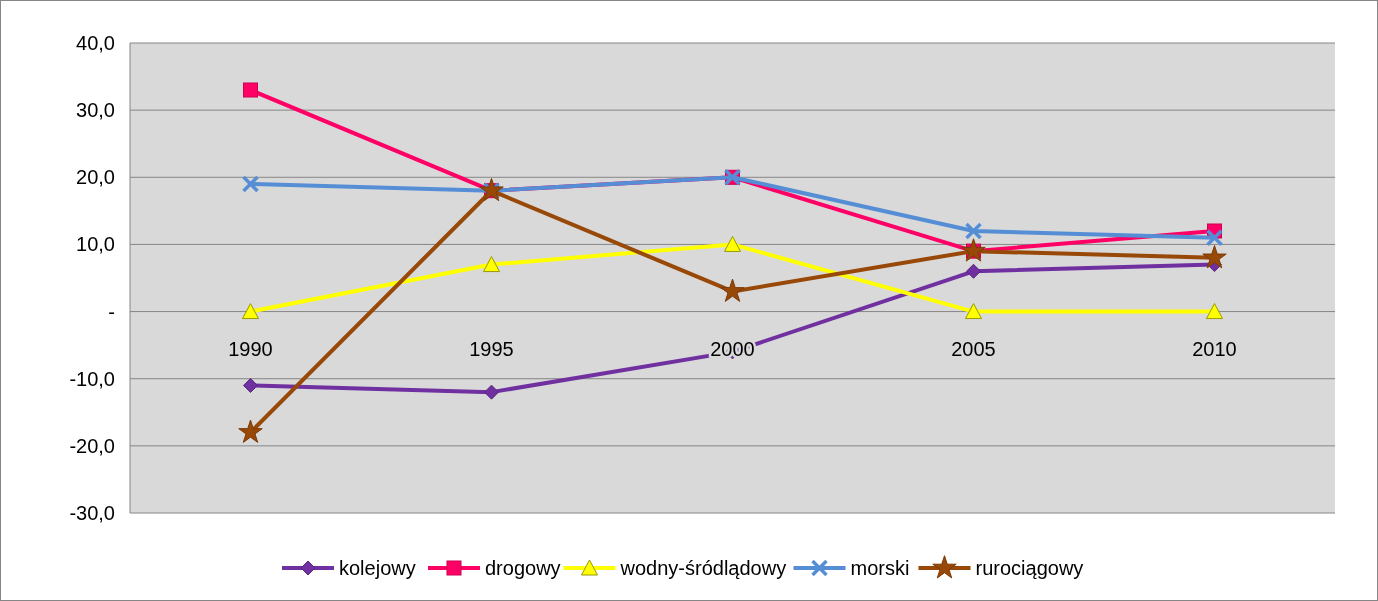  What do you see at coordinates (250, 348) in the screenshot?
I see `x-tick-label: 1990` at bounding box center [250, 348].